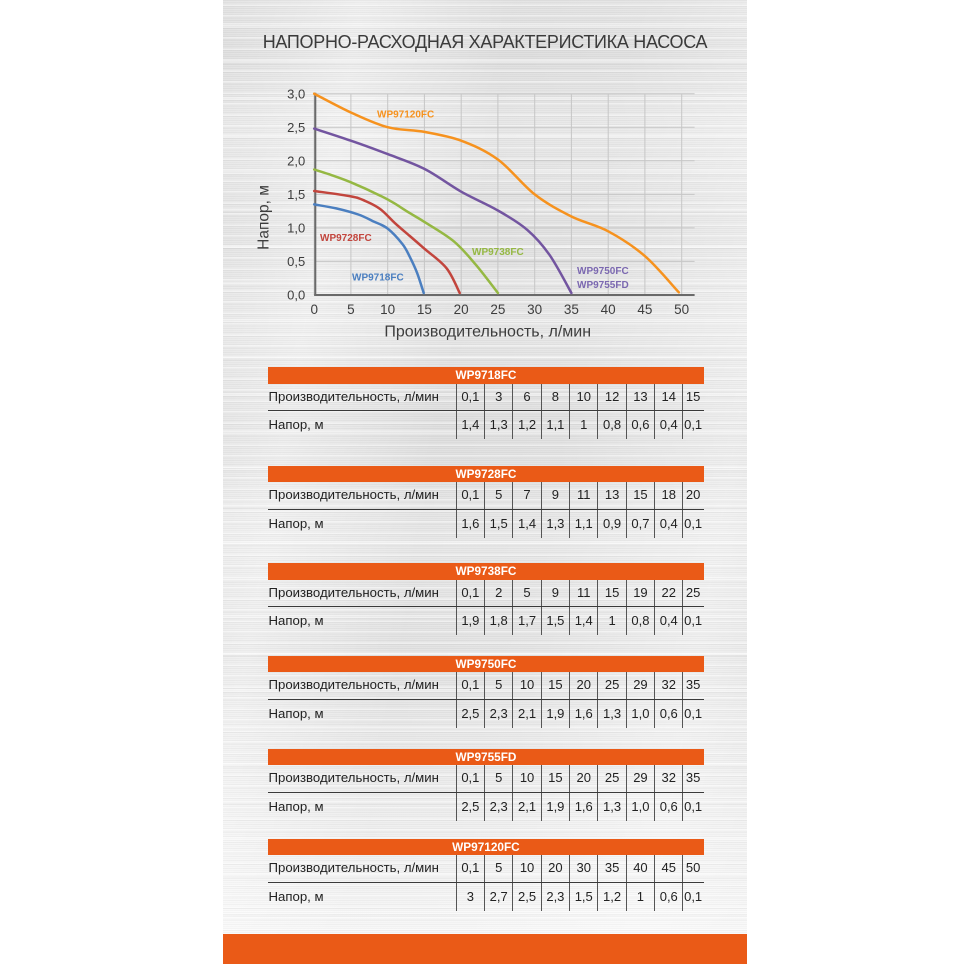 The width and height of the screenshot is (970, 970). I want to click on svg-text: 0,0, so click(296, 295).